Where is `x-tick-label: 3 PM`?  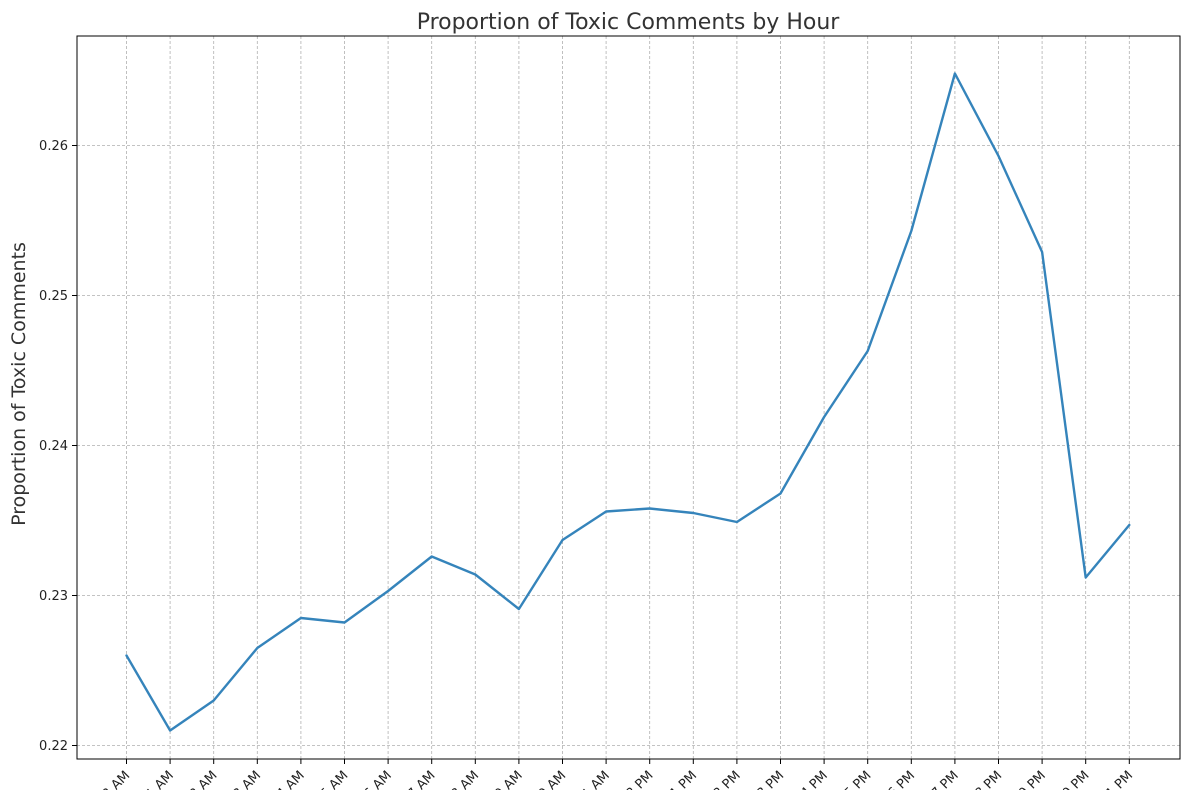 x-tick-label: 3 PM is located at coordinates (770, 779).